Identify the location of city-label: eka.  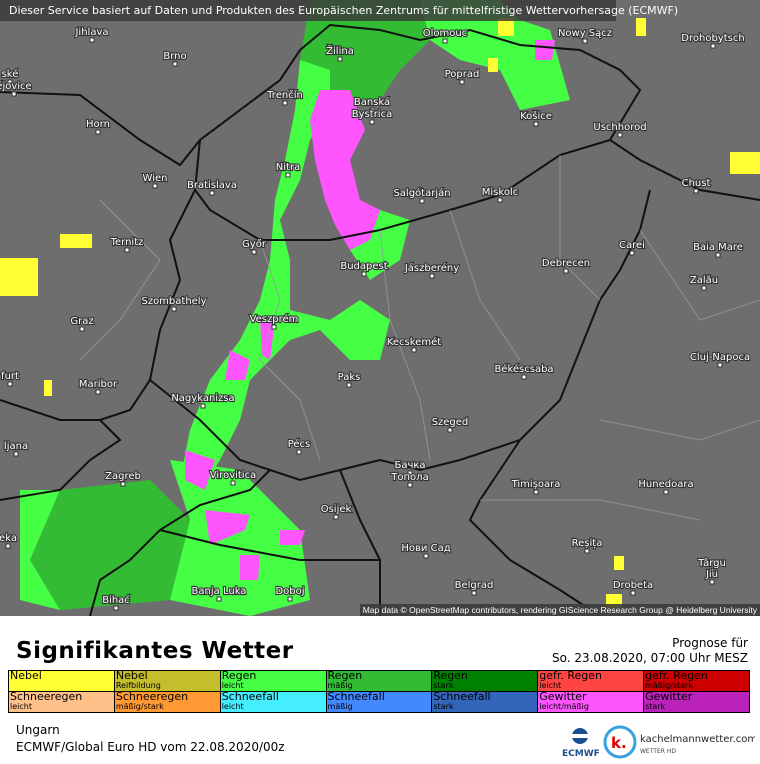
(8, 538).